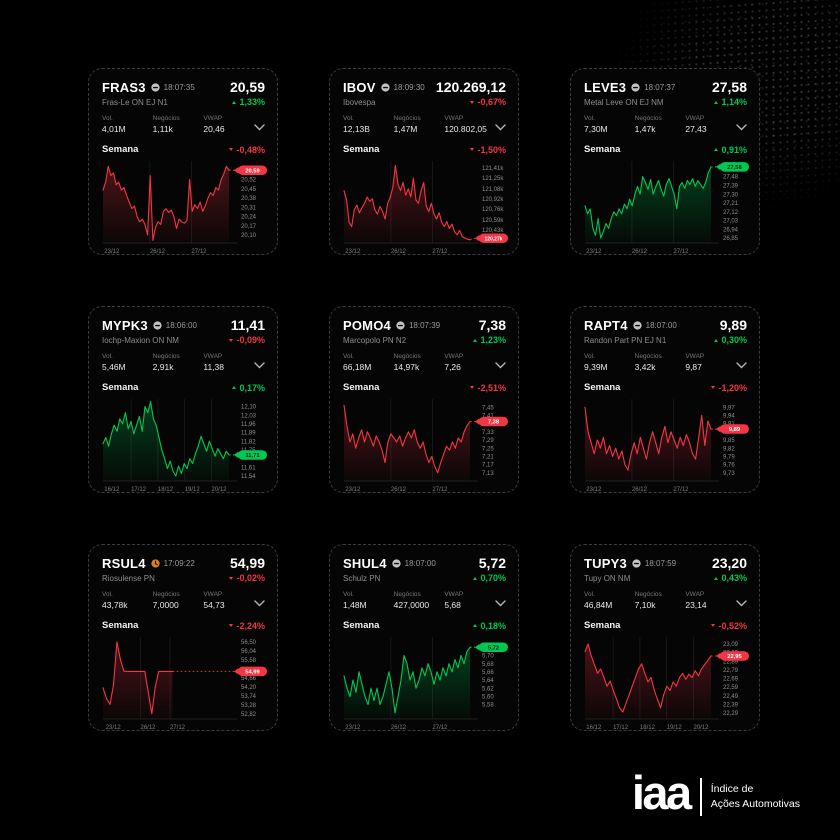 The image size is (840, 840). I want to click on stats-row: Vol. 5,46M Negócios 2,91k VWAP 11,38, so click(183, 363).